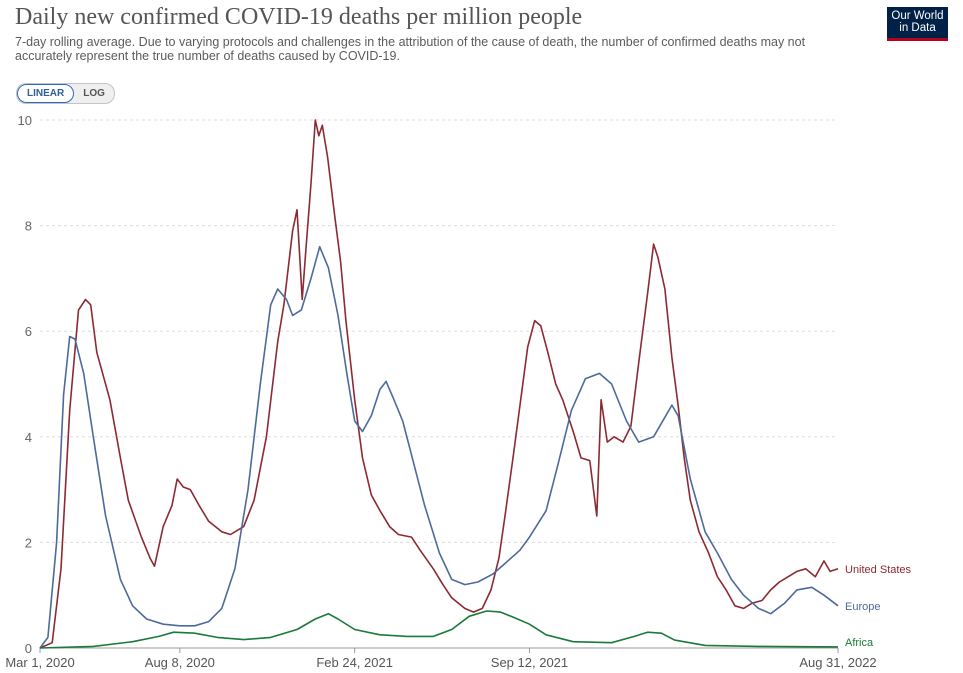 This screenshot has height=673, width=963. I want to click on linear-scale-button: LINEAR, so click(46, 93).